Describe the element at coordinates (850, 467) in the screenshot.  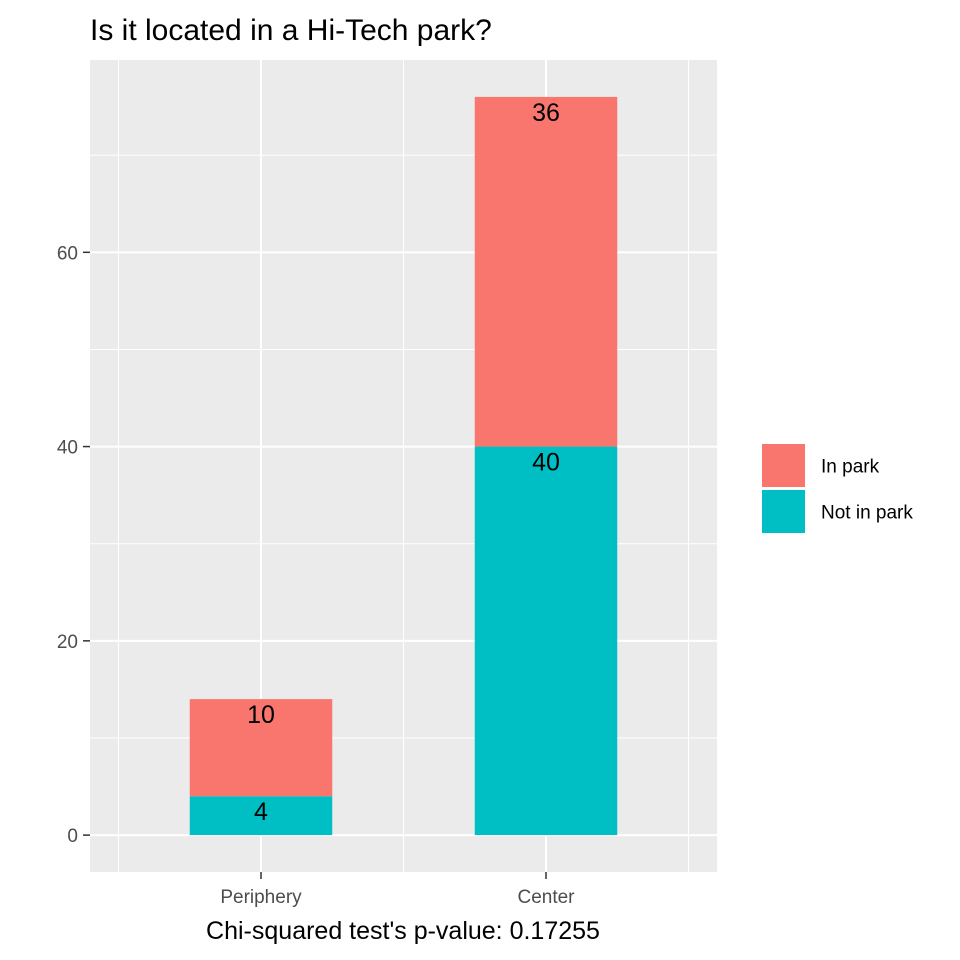
I see `legend-label: In park` at that location.